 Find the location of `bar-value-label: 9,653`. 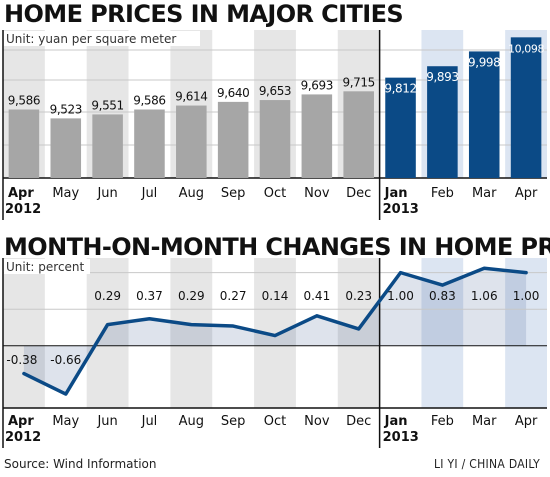

bar-value-label: 9,653 is located at coordinates (275, 91).